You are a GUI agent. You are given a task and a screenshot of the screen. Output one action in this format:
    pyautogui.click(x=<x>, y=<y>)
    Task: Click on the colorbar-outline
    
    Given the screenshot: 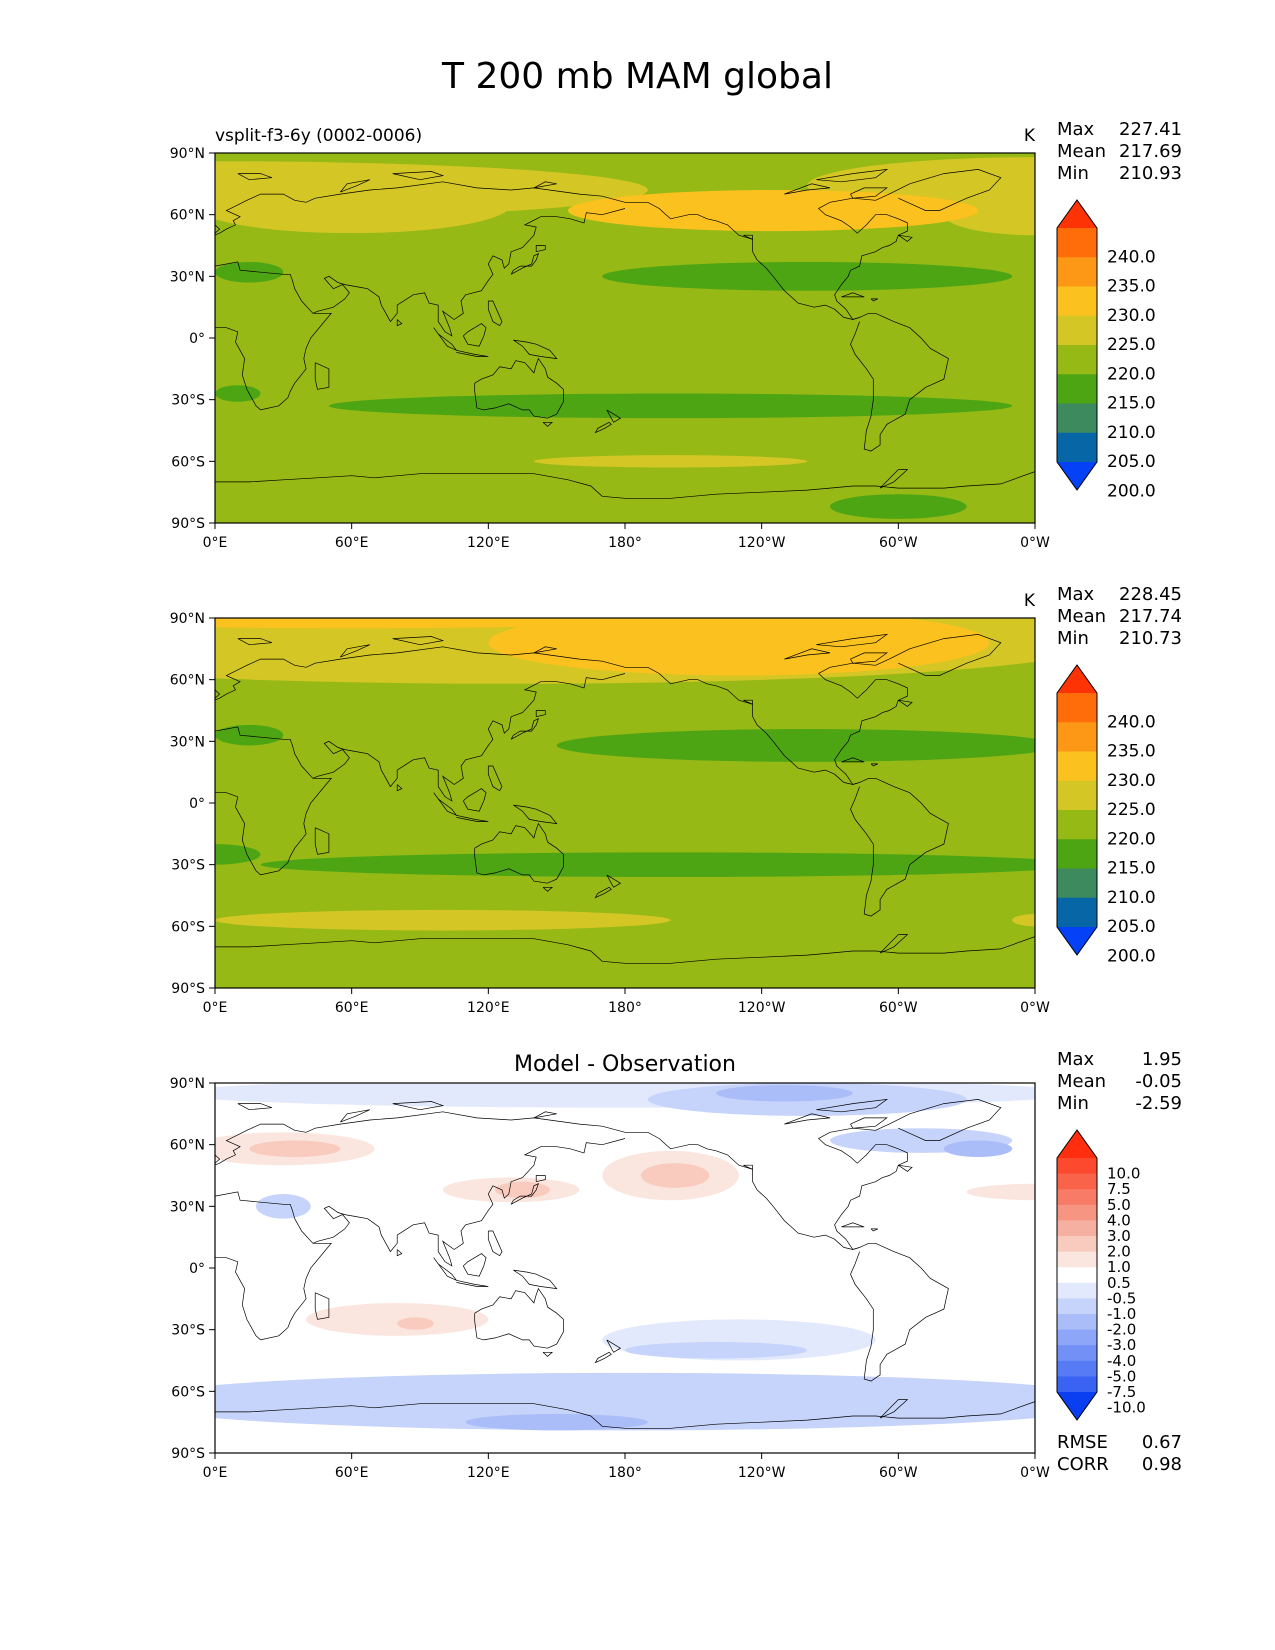 What is the action you would take?
    pyautogui.click(x=1077, y=810)
    